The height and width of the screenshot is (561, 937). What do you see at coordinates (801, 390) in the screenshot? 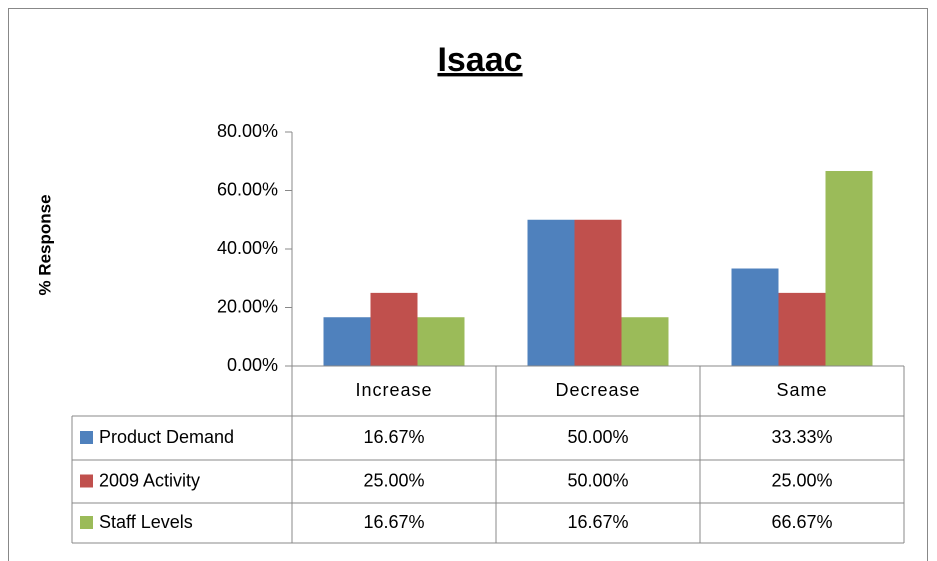
I see `x-tick-label: Same` at bounding box center [801, 390].